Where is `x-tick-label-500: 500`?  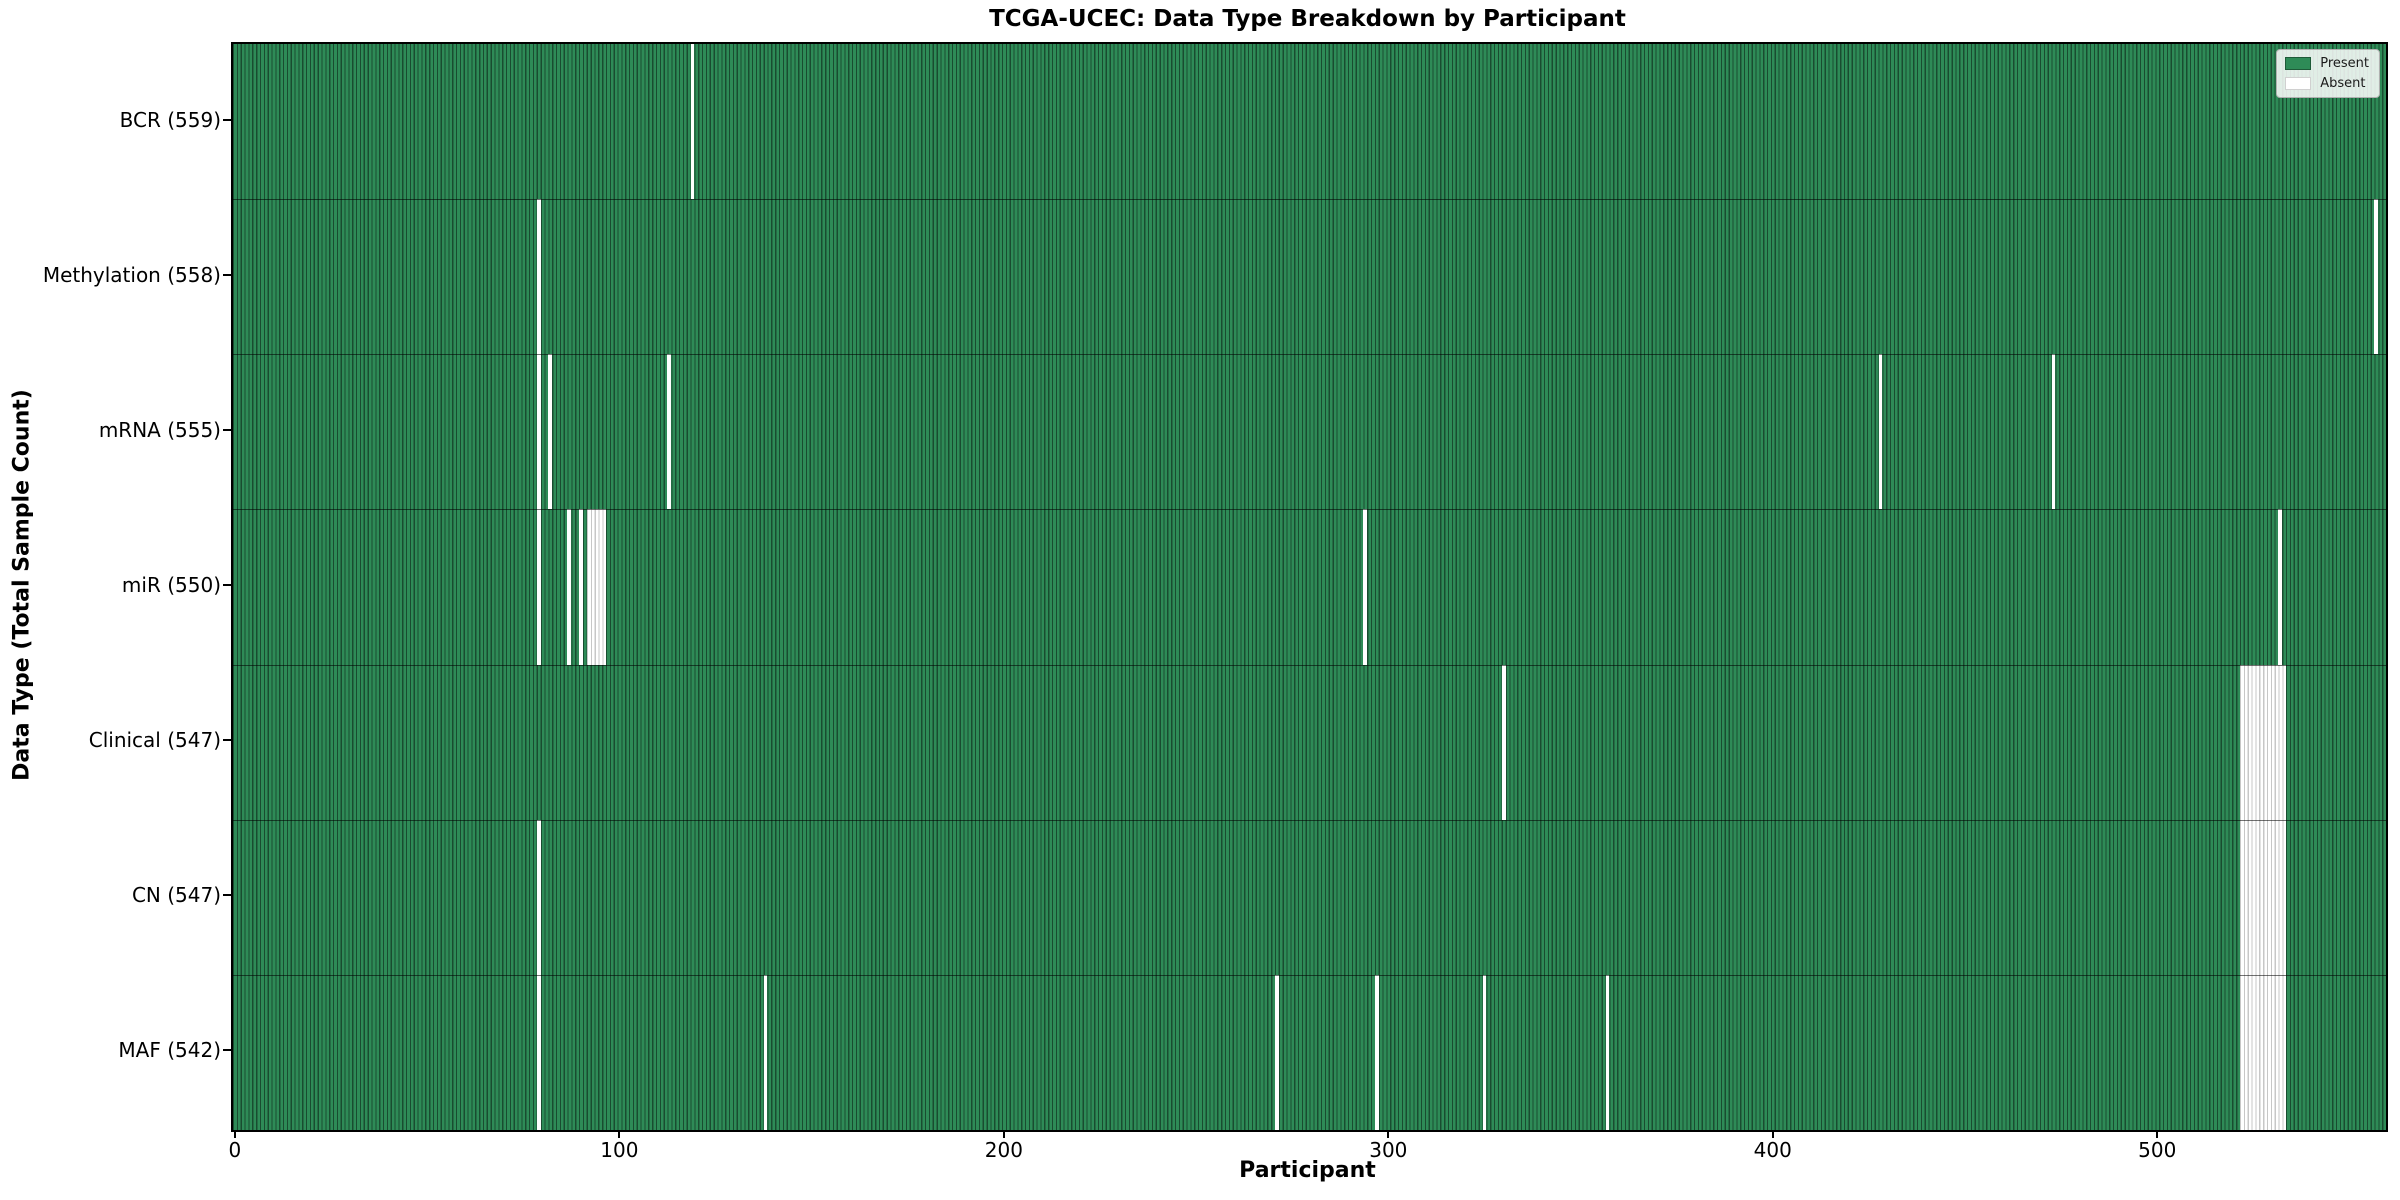
x-tick-label-500: 500 is located at coordinates (2157, 1150).